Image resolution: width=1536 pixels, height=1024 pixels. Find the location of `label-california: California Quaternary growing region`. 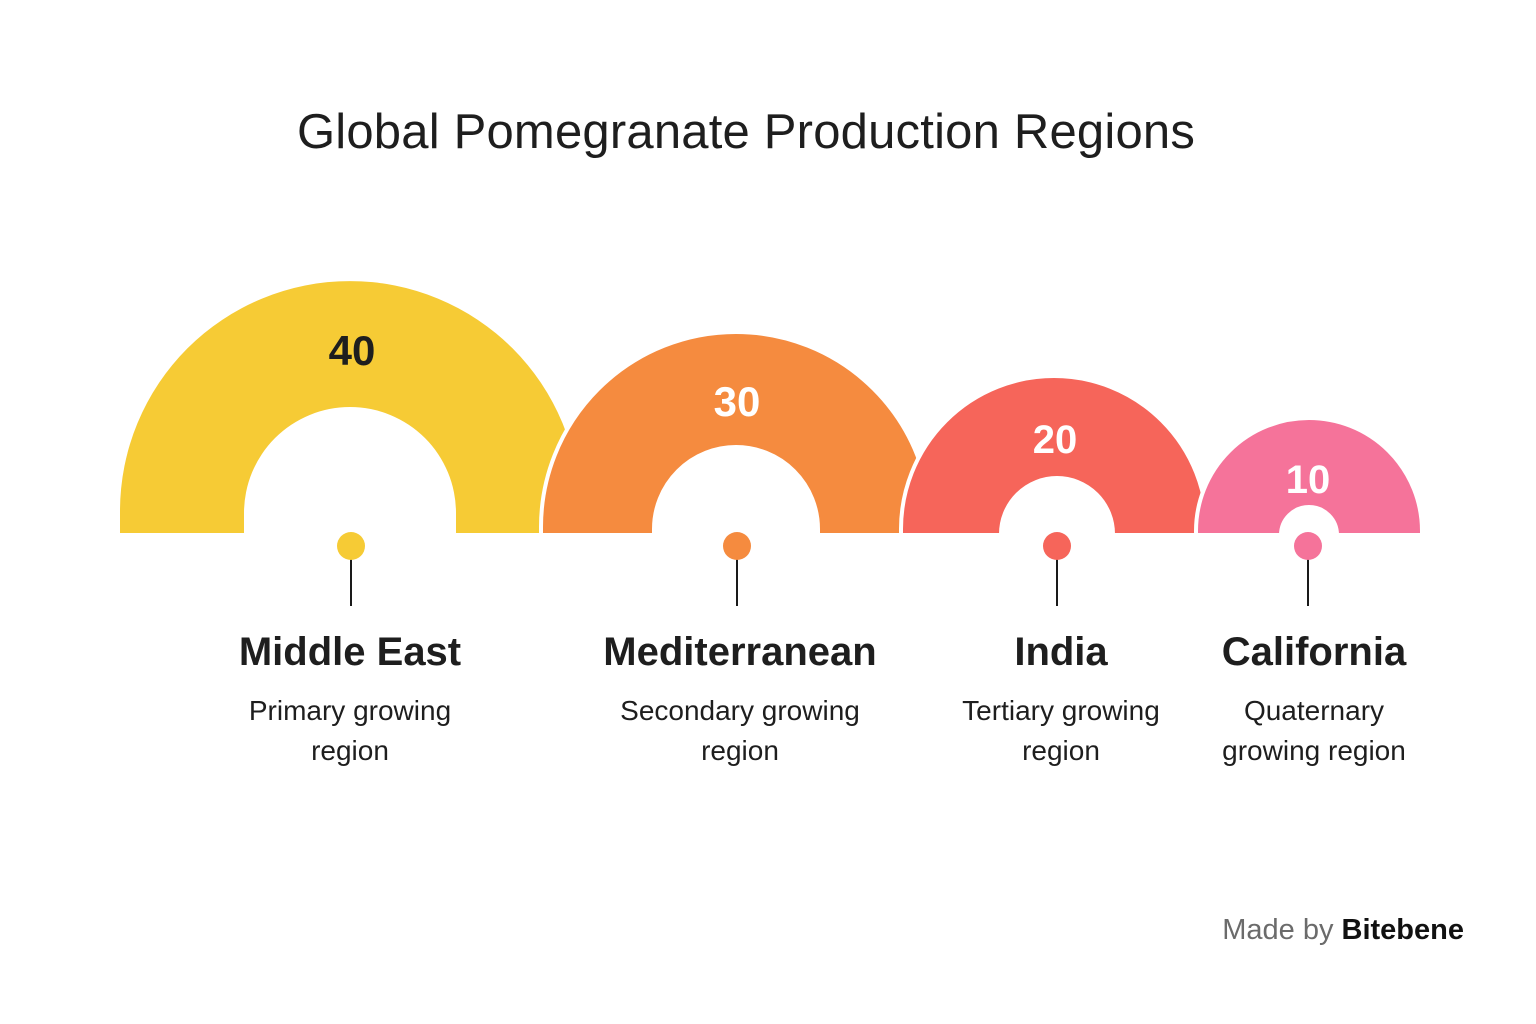

label-california: California Quaternary growing region is located at coordinates (1314, 700).